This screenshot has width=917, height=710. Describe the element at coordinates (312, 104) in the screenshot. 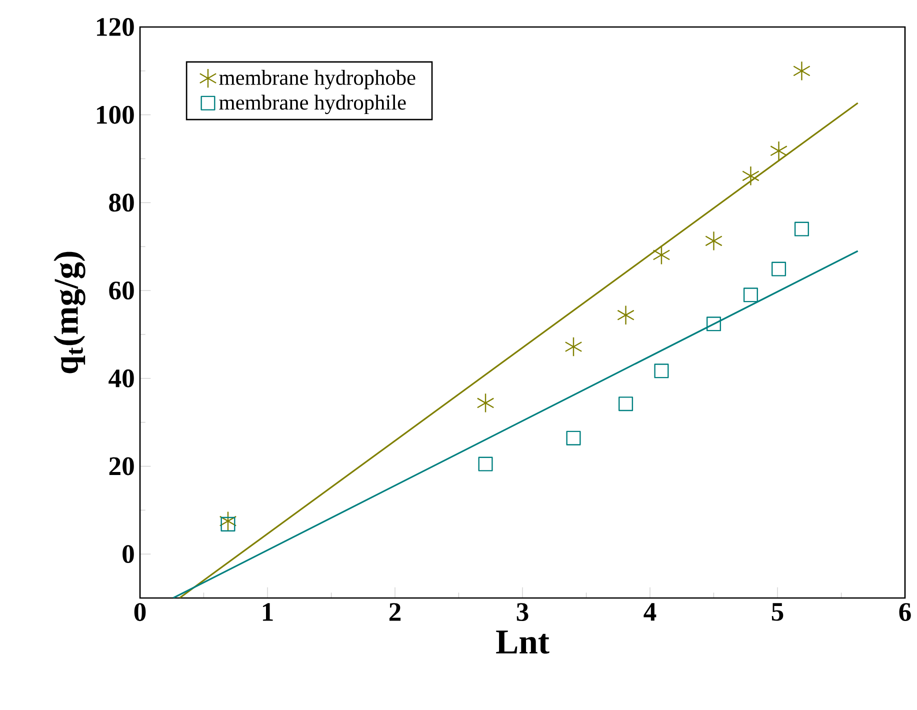

I see `legend-label: membrane hydrophile` at that location.